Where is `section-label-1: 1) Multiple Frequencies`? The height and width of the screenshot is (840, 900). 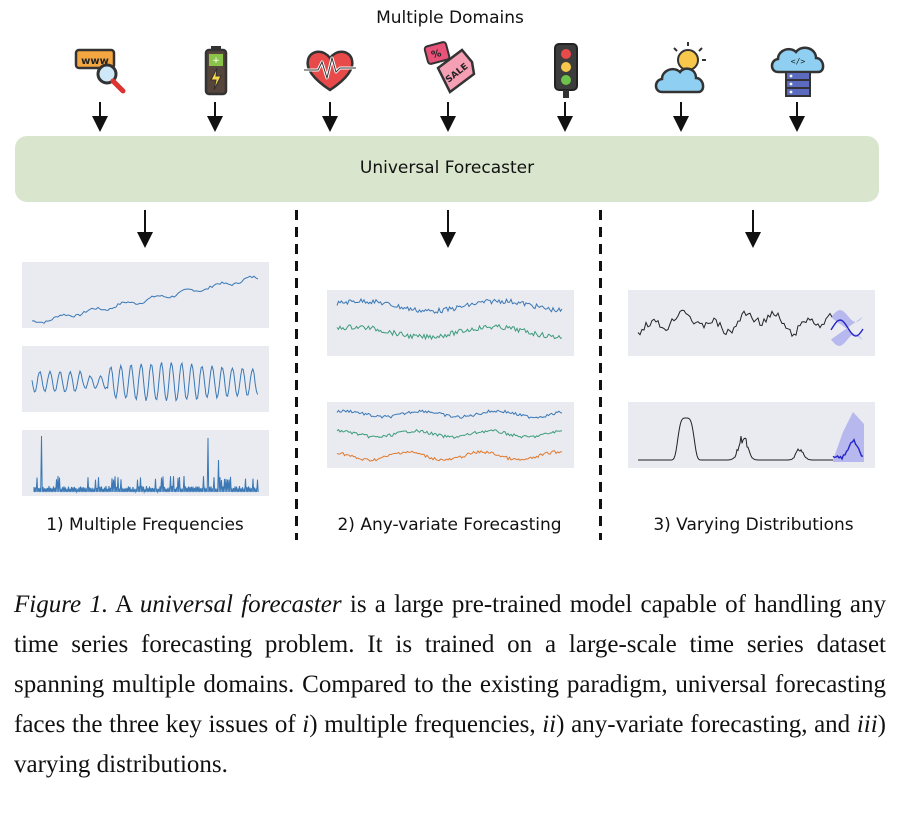 section-label-1: 1) Multiple Frequencies is located at coordinates (145, 525).